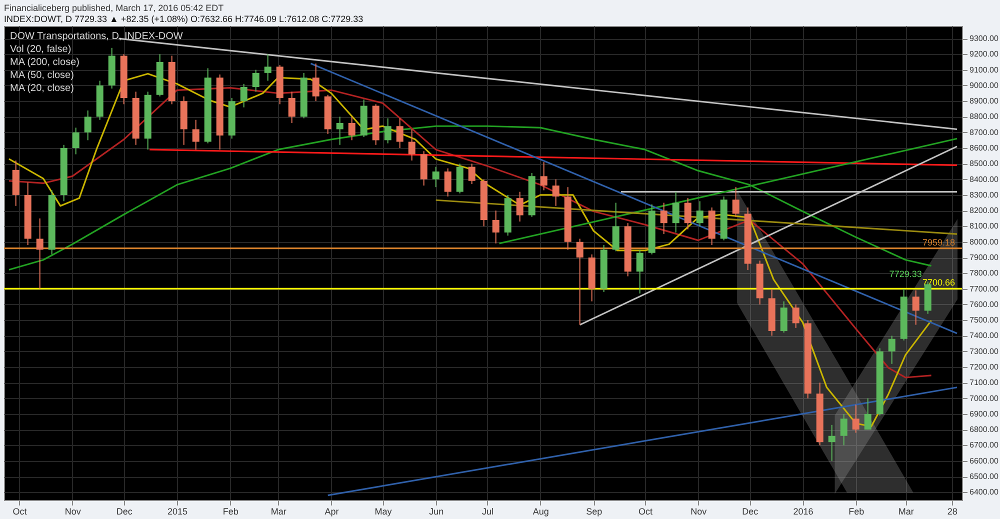 The image size is (1000, 519). I want to click on y-tick-label: 8600.00, so click(984, 148).